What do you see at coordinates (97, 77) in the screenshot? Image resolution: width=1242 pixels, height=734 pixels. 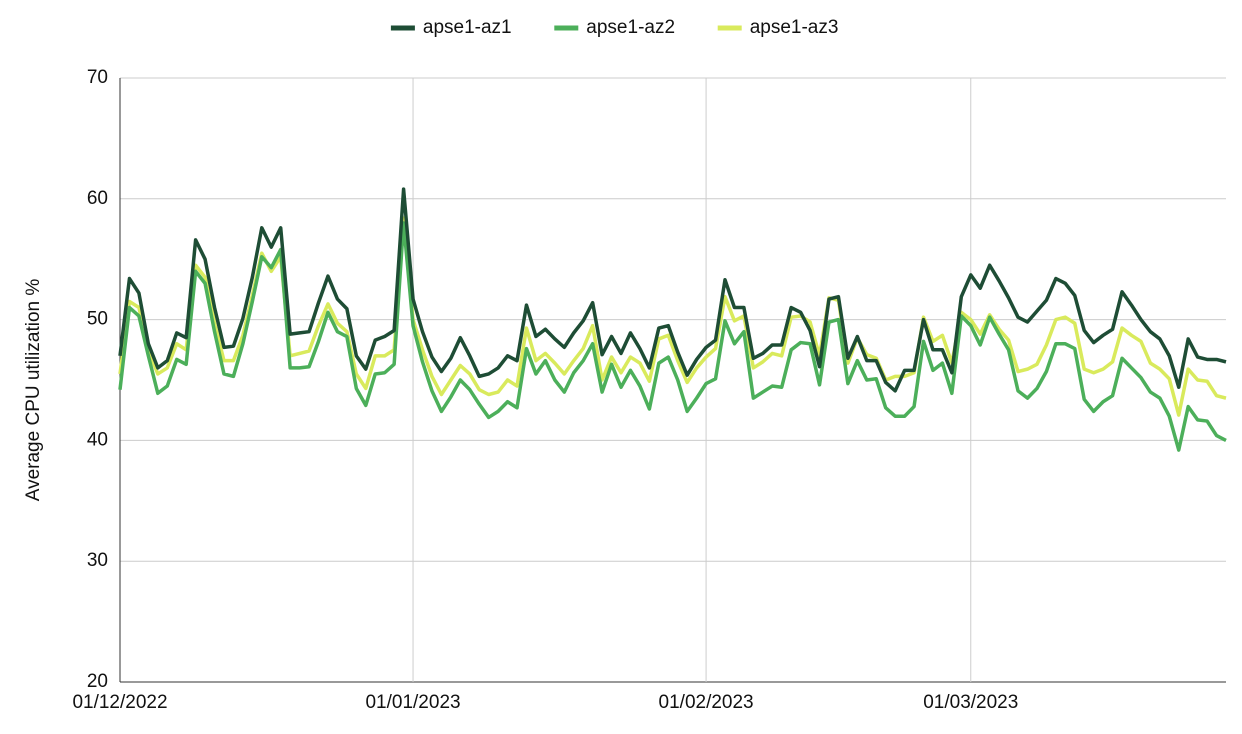 I see `y-tick-label: 70` at bounding box center [97, 77].